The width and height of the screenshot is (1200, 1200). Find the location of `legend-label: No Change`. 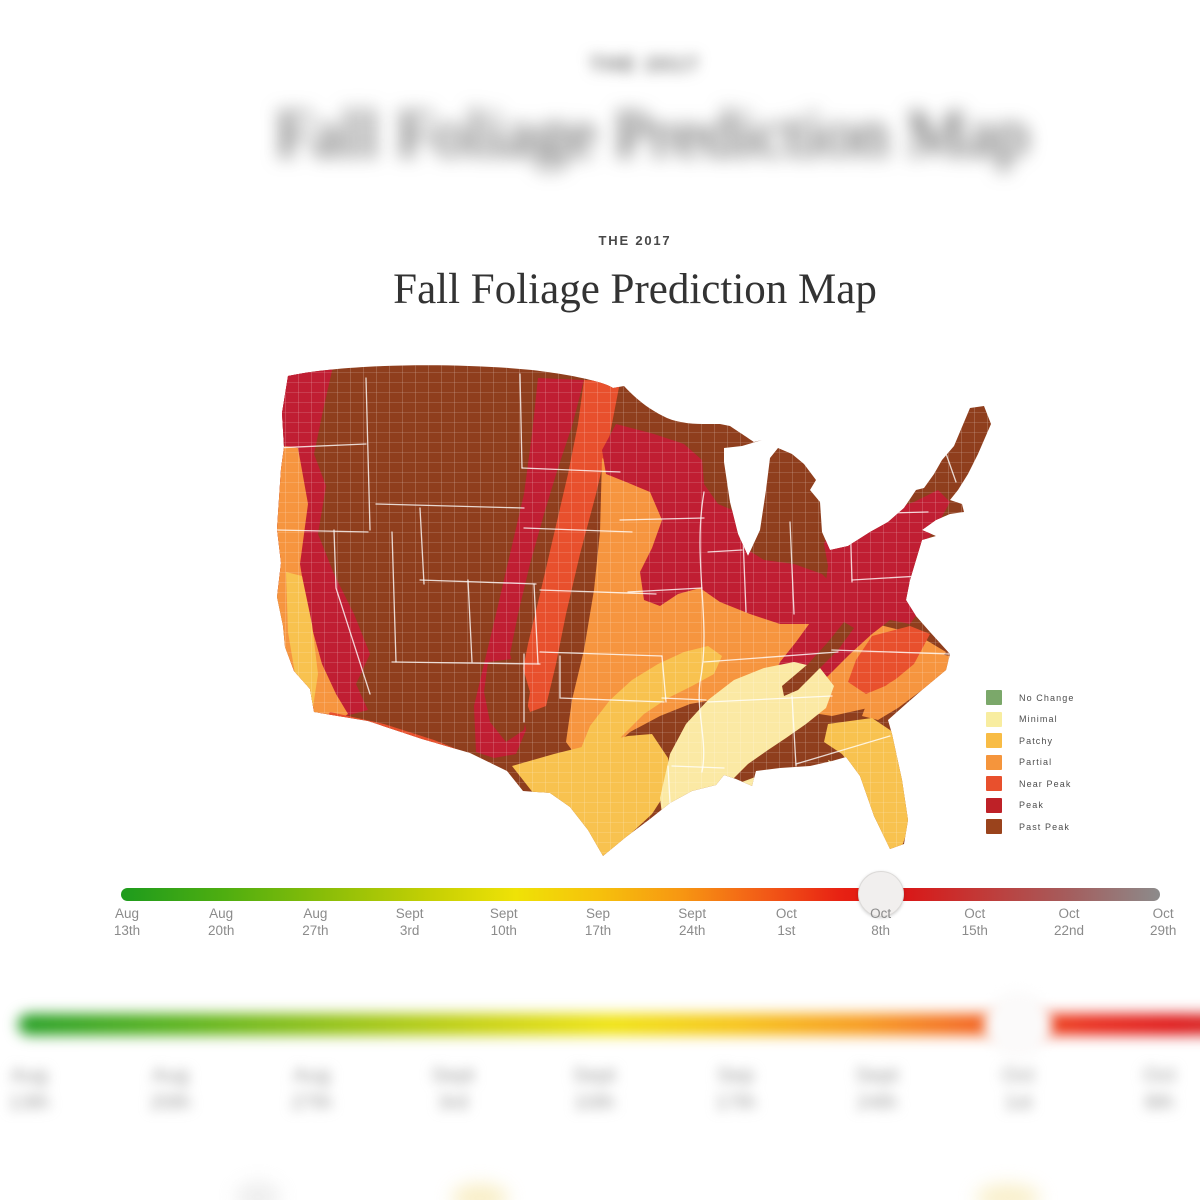

legend-label: No Change is located at coordinates (1047, 697).